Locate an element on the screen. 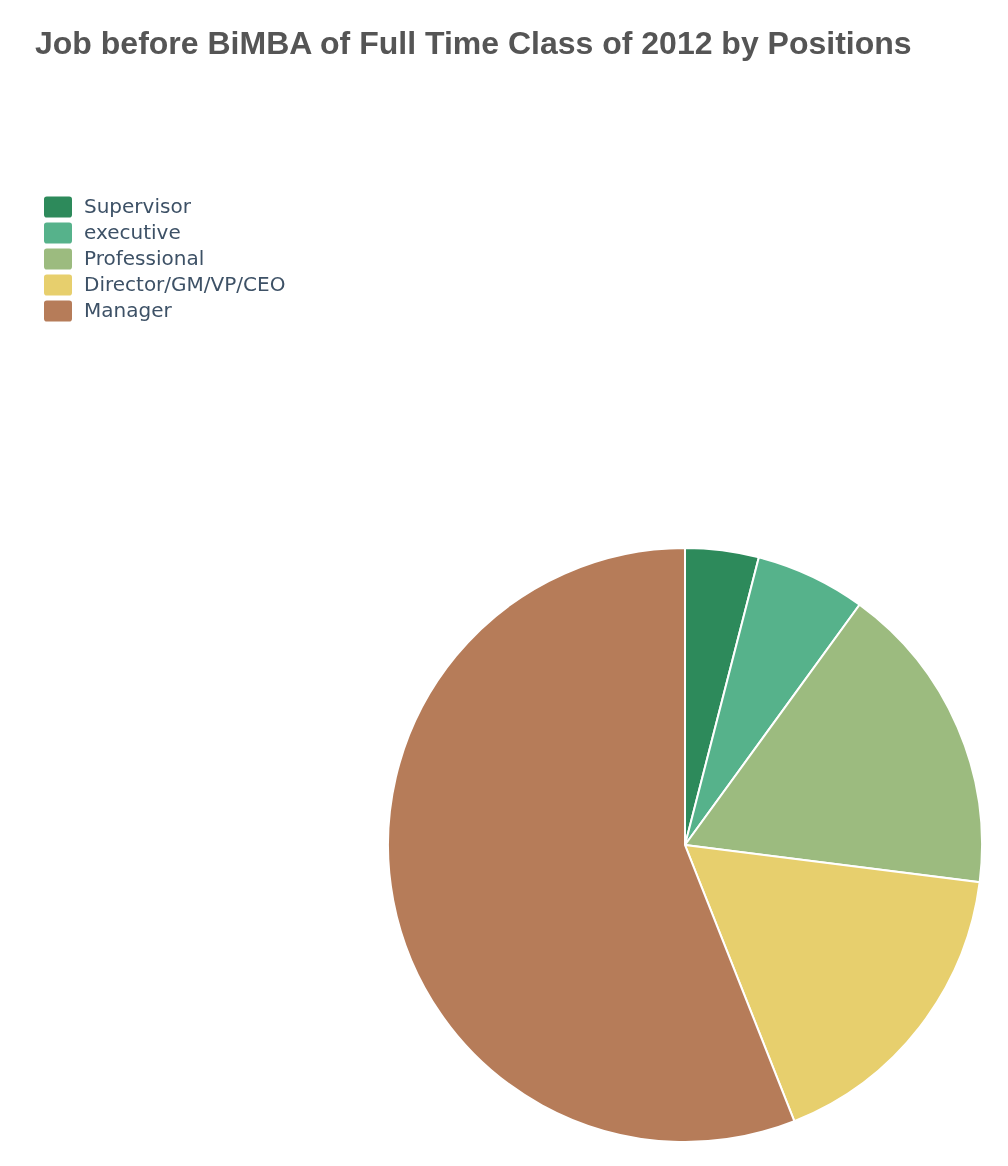 The width and height of the screenshot is (1008, 1166). chart-title: Job before BiMBA of Full Time Class of 2012 by Positions is located at coordinates (473, 43).